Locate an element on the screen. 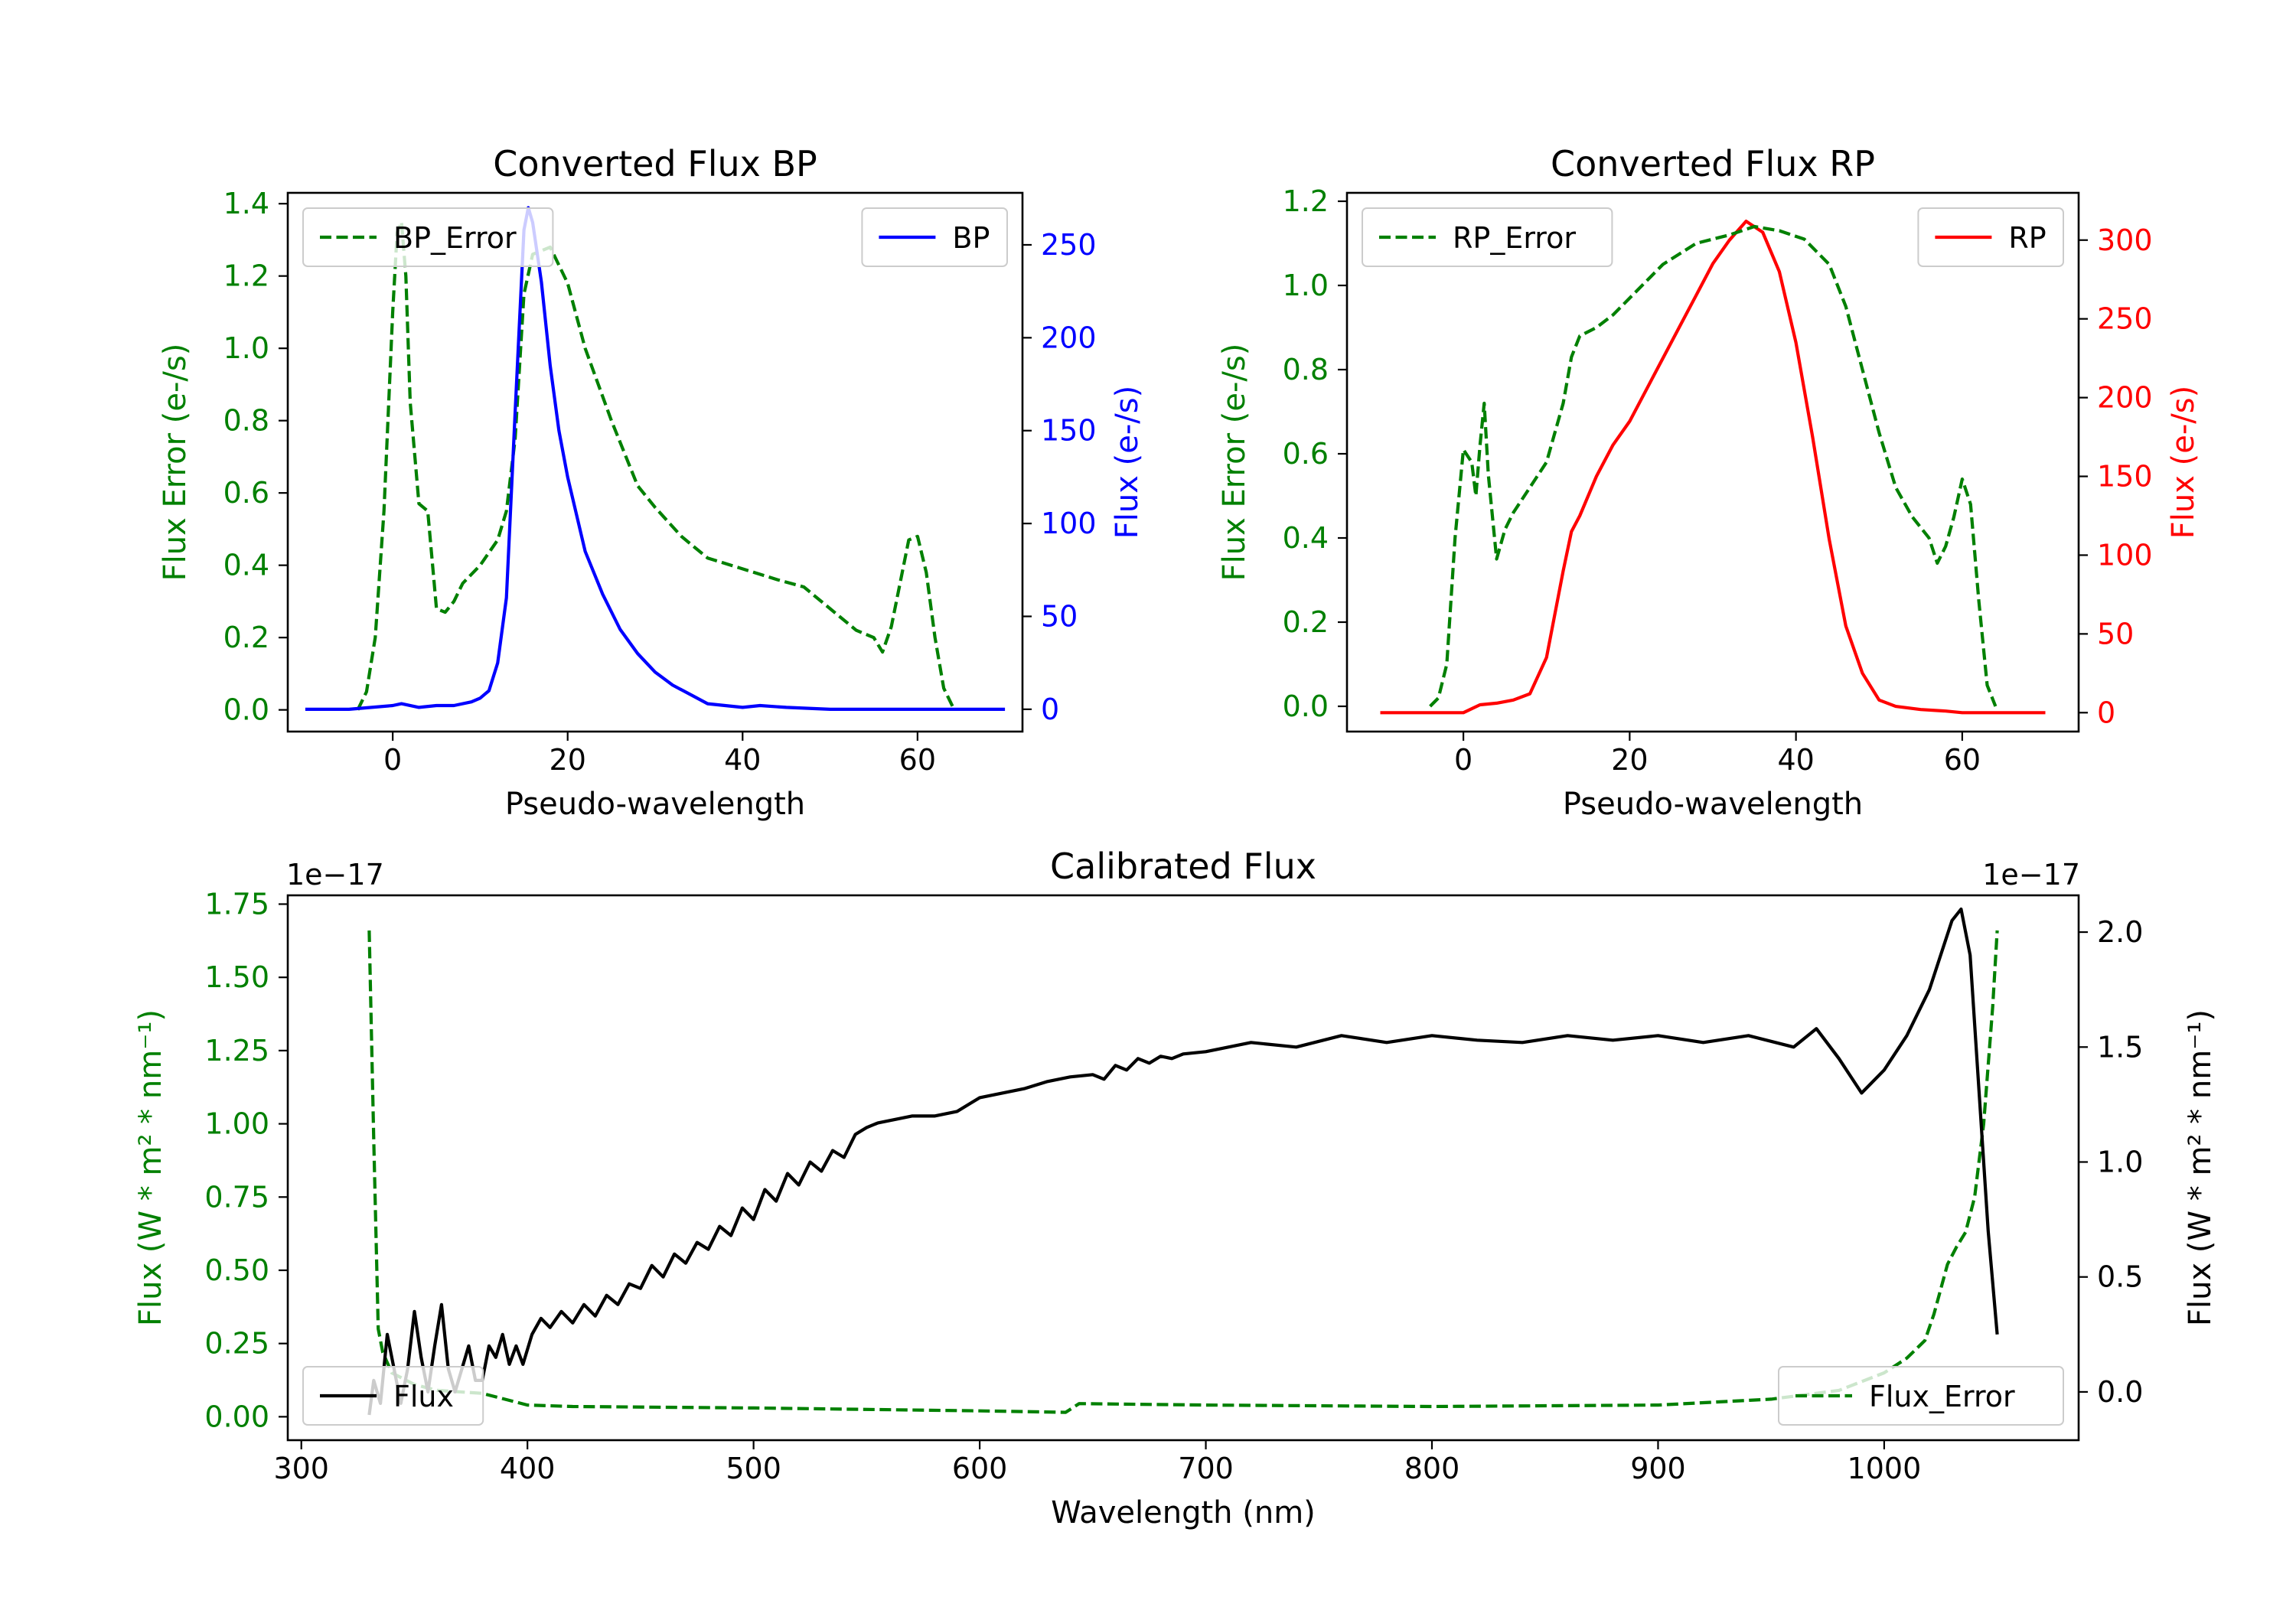 The width and height of the screenshot is (2296, 1607). y-left-tick-label: 1.75 is located at coordinates (236, 904).